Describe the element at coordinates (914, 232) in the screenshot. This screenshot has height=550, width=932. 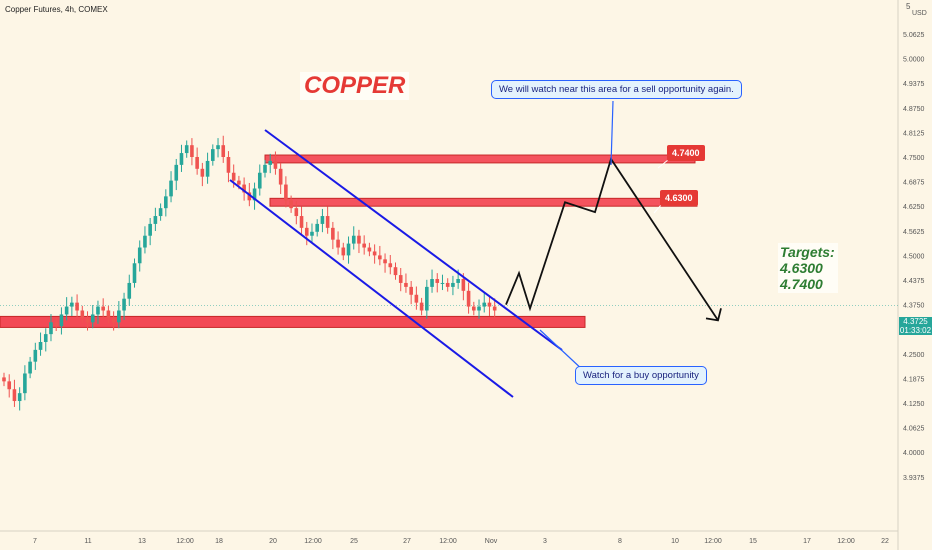
I see `price-axis-label: 4.5625` at that location.